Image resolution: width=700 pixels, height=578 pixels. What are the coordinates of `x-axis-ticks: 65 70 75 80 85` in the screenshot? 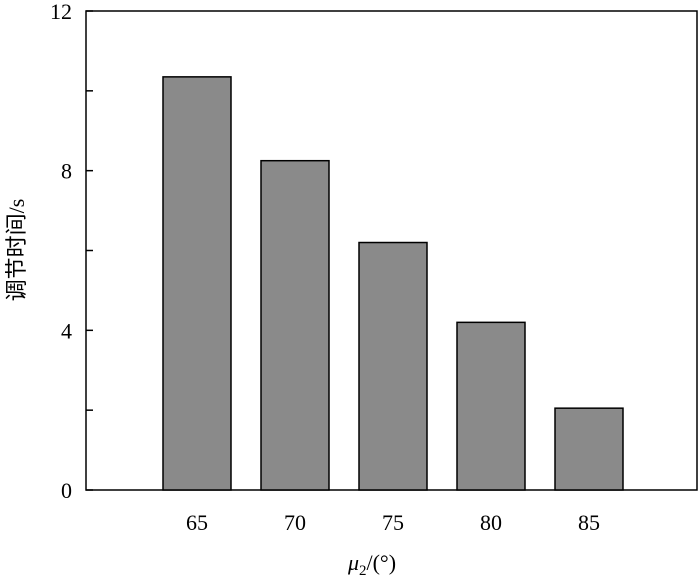 It's located at (393, 522).